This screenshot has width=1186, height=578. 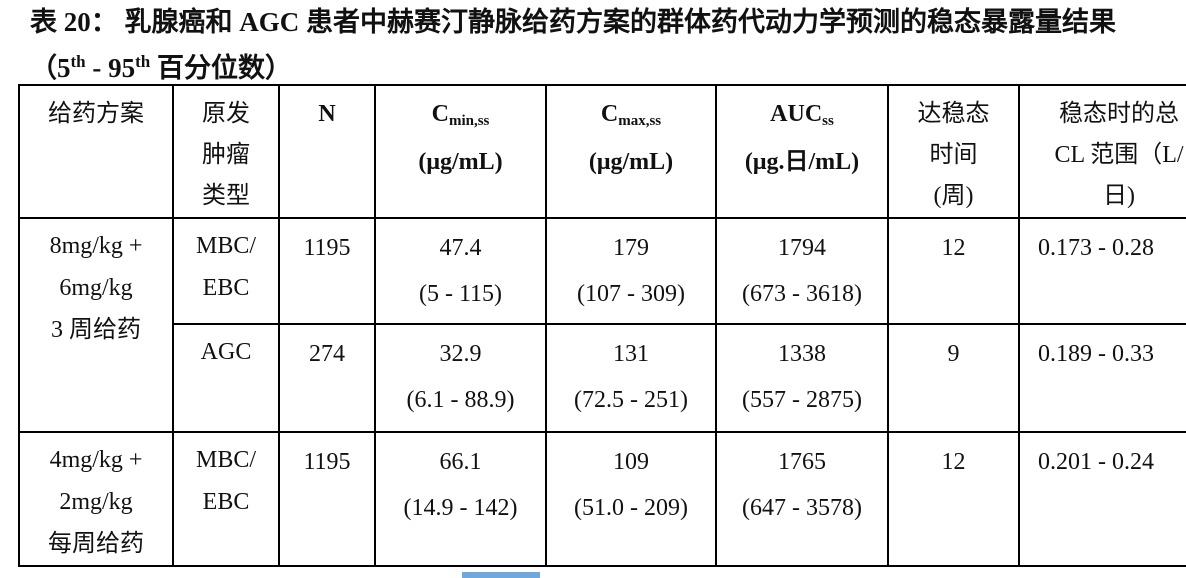 I want to click on auc-cell: 1765 (647 - 3578), so click(x=802, y=499).